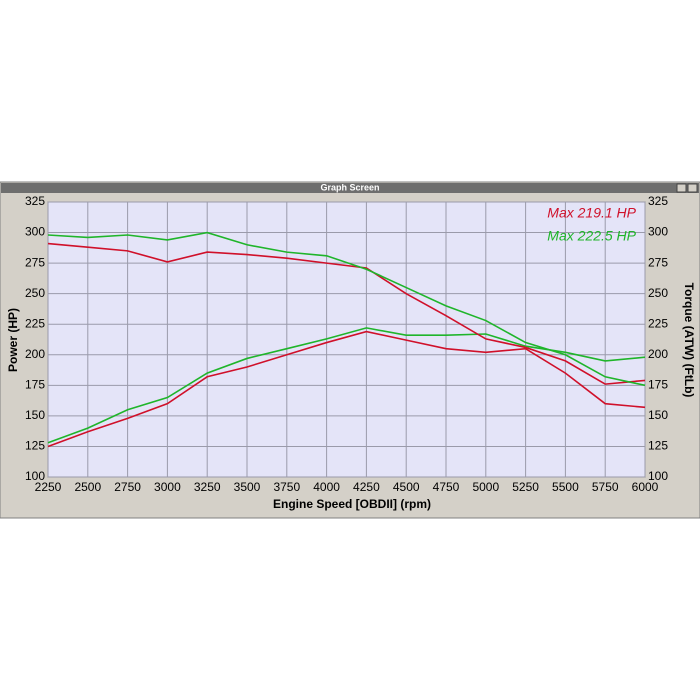 This screenshot has width=700, height=700. I want to click on close-button, so click(692, 188).